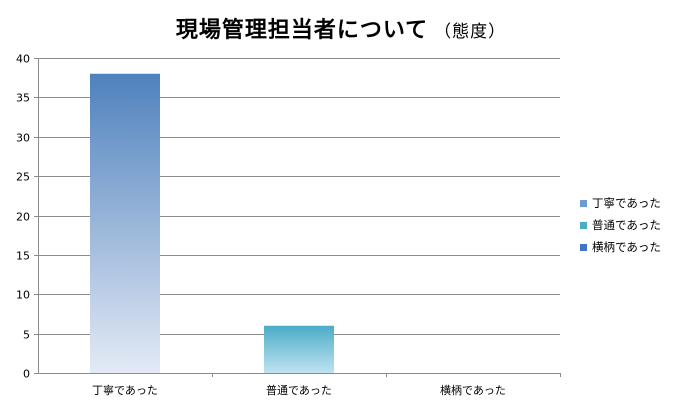 This screenshot has width=682, height=410. What do you see at coordinates (23, 177) in the screenshot?
I see `y-tick-label: 25` at bounding box center [23, 177].